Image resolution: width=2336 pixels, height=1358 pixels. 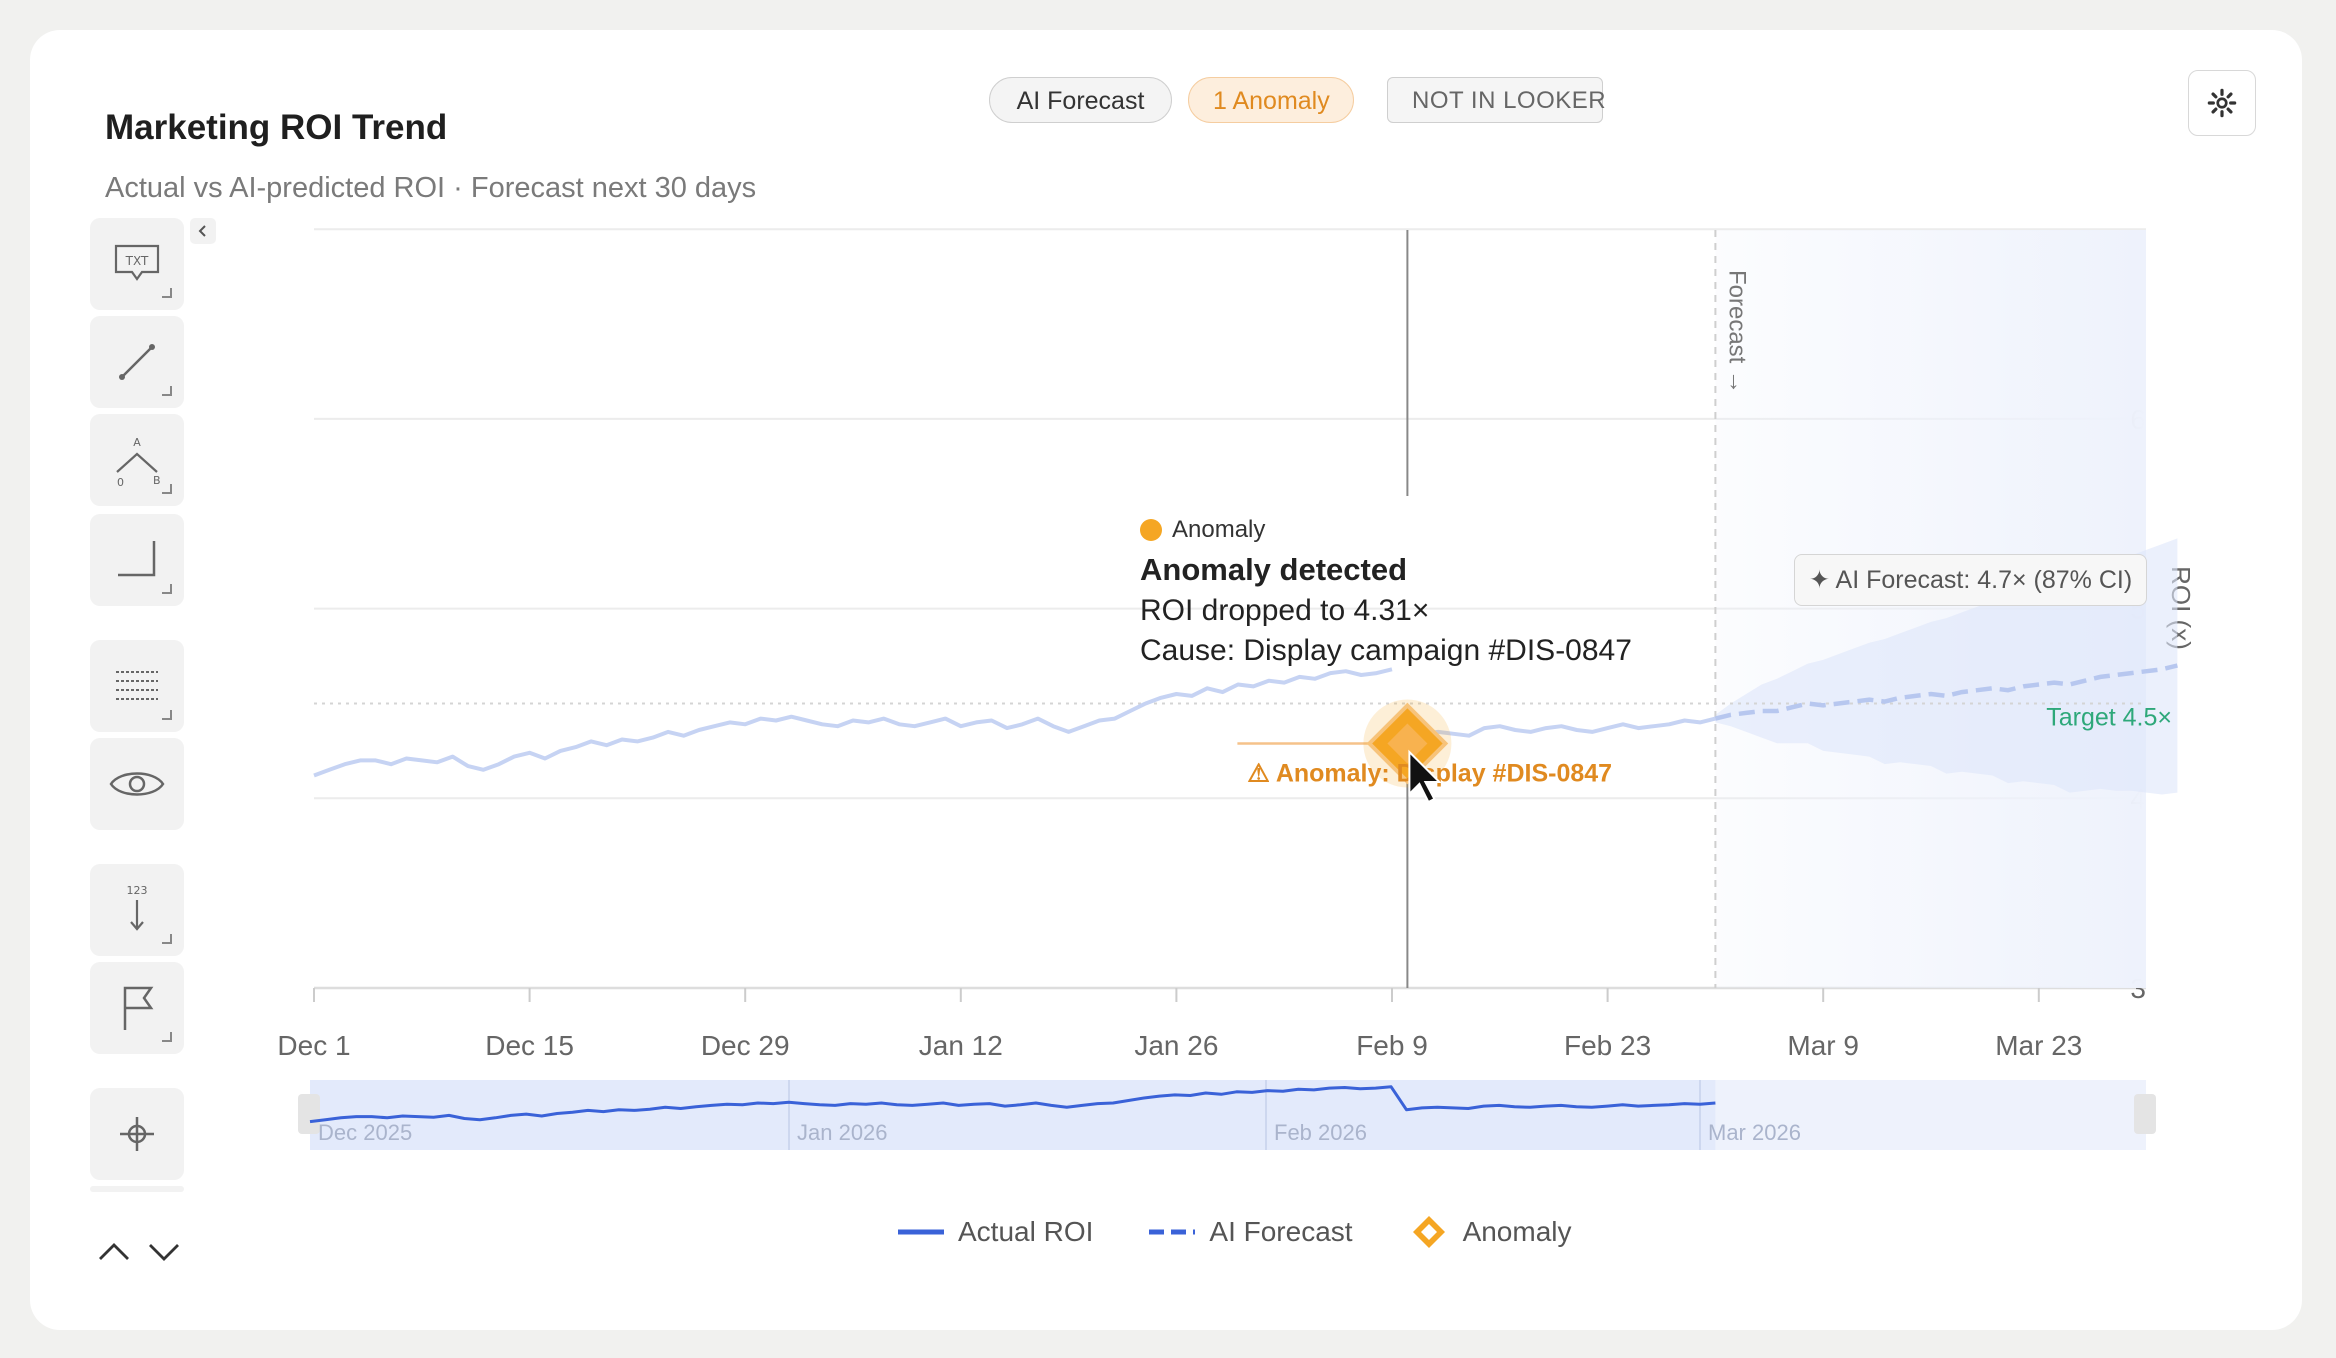 I want to click on legend-actual: Actual ROI, so click(x=995, y=1232).